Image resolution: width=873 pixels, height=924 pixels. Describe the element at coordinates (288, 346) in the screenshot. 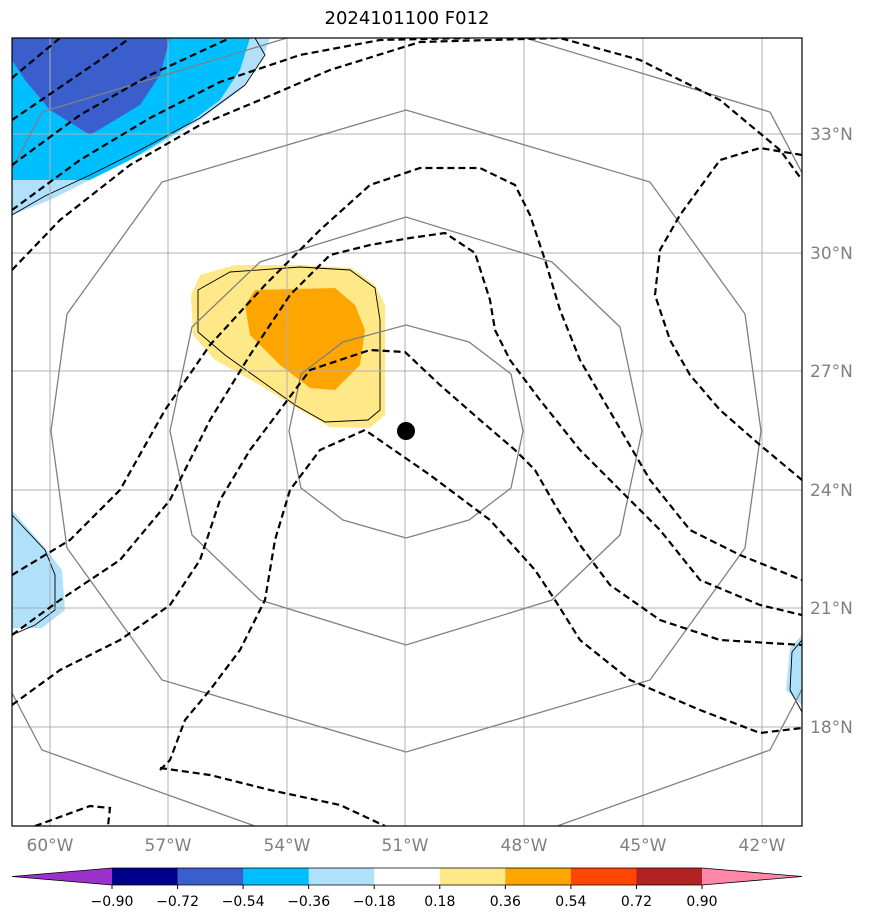

I see `shading-positive` at that location.